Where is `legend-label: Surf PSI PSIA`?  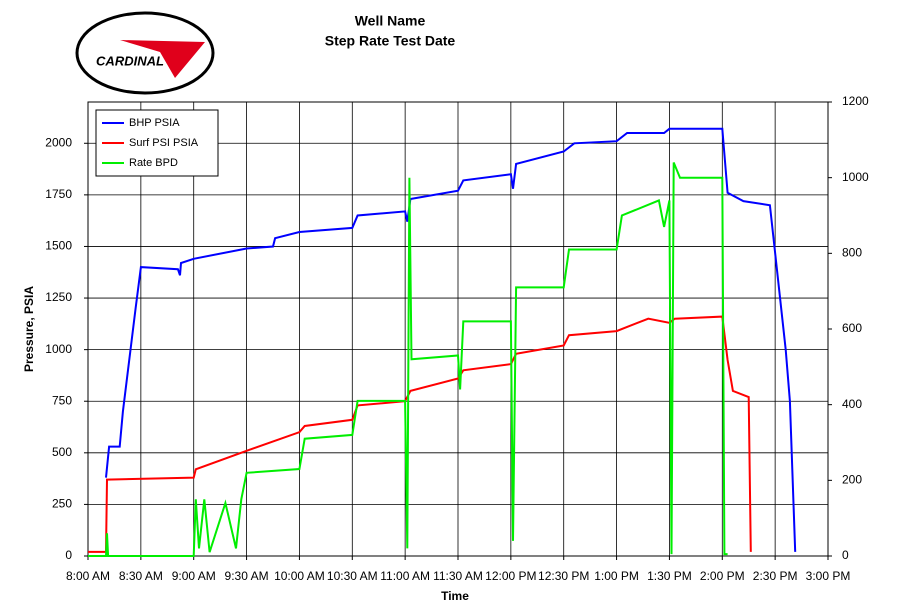 legend-label: Surf PSI PSIA is located at coordinates (164, 143).